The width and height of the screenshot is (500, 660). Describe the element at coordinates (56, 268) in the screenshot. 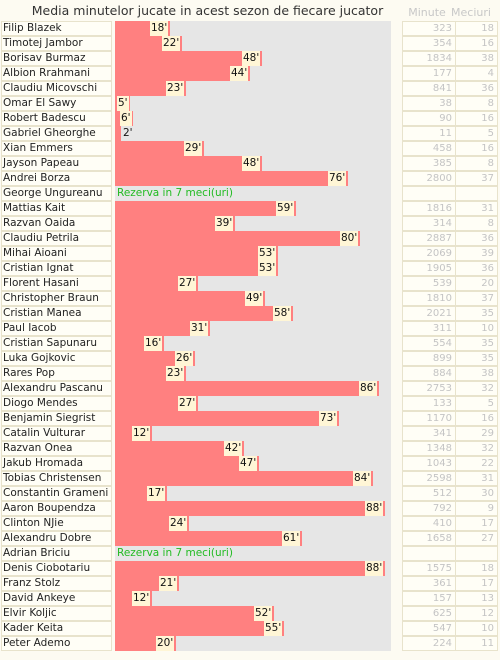

I see `player-name: Cristian Ignat` at that location.